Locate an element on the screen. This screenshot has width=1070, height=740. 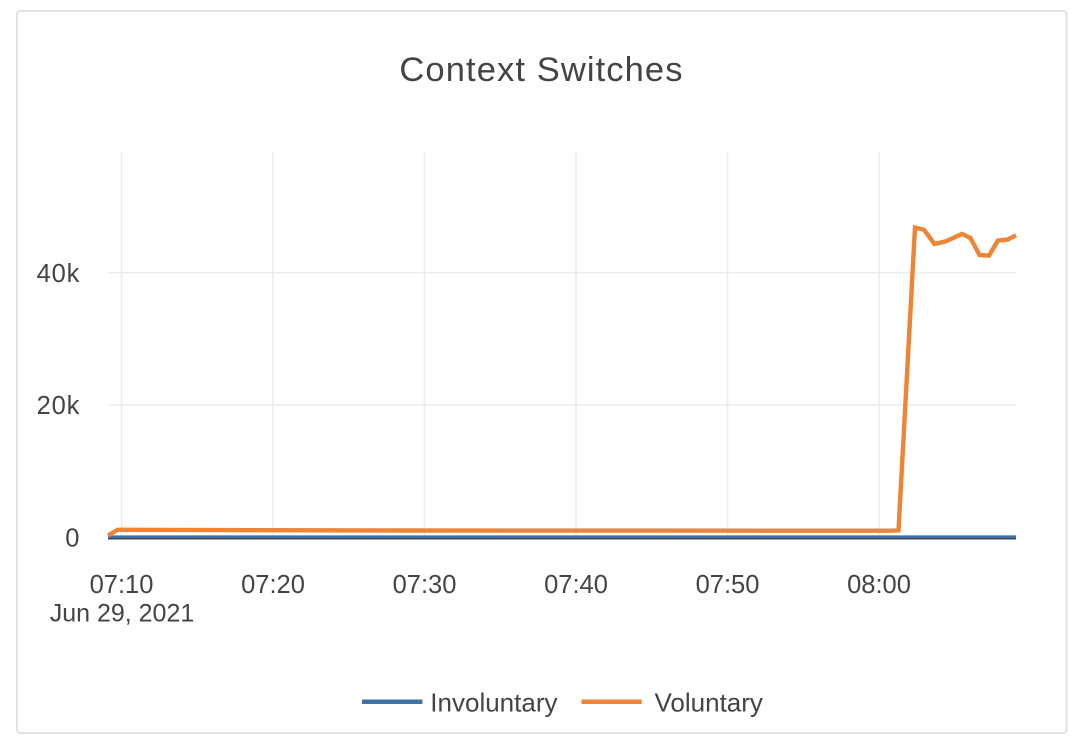
svg-text: 07:20 is located at coordinates (273, 585).